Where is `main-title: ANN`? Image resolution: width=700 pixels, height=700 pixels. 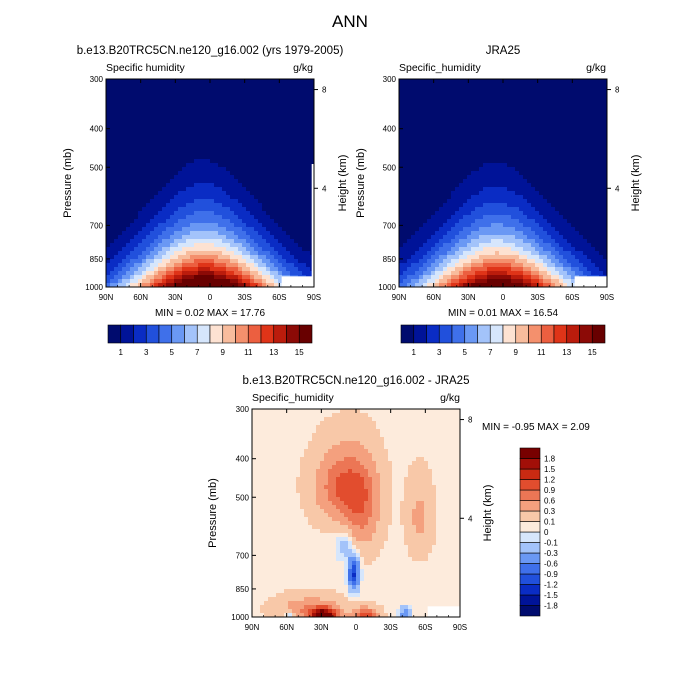 main-title: ANN is located at coordinates (350, 21).